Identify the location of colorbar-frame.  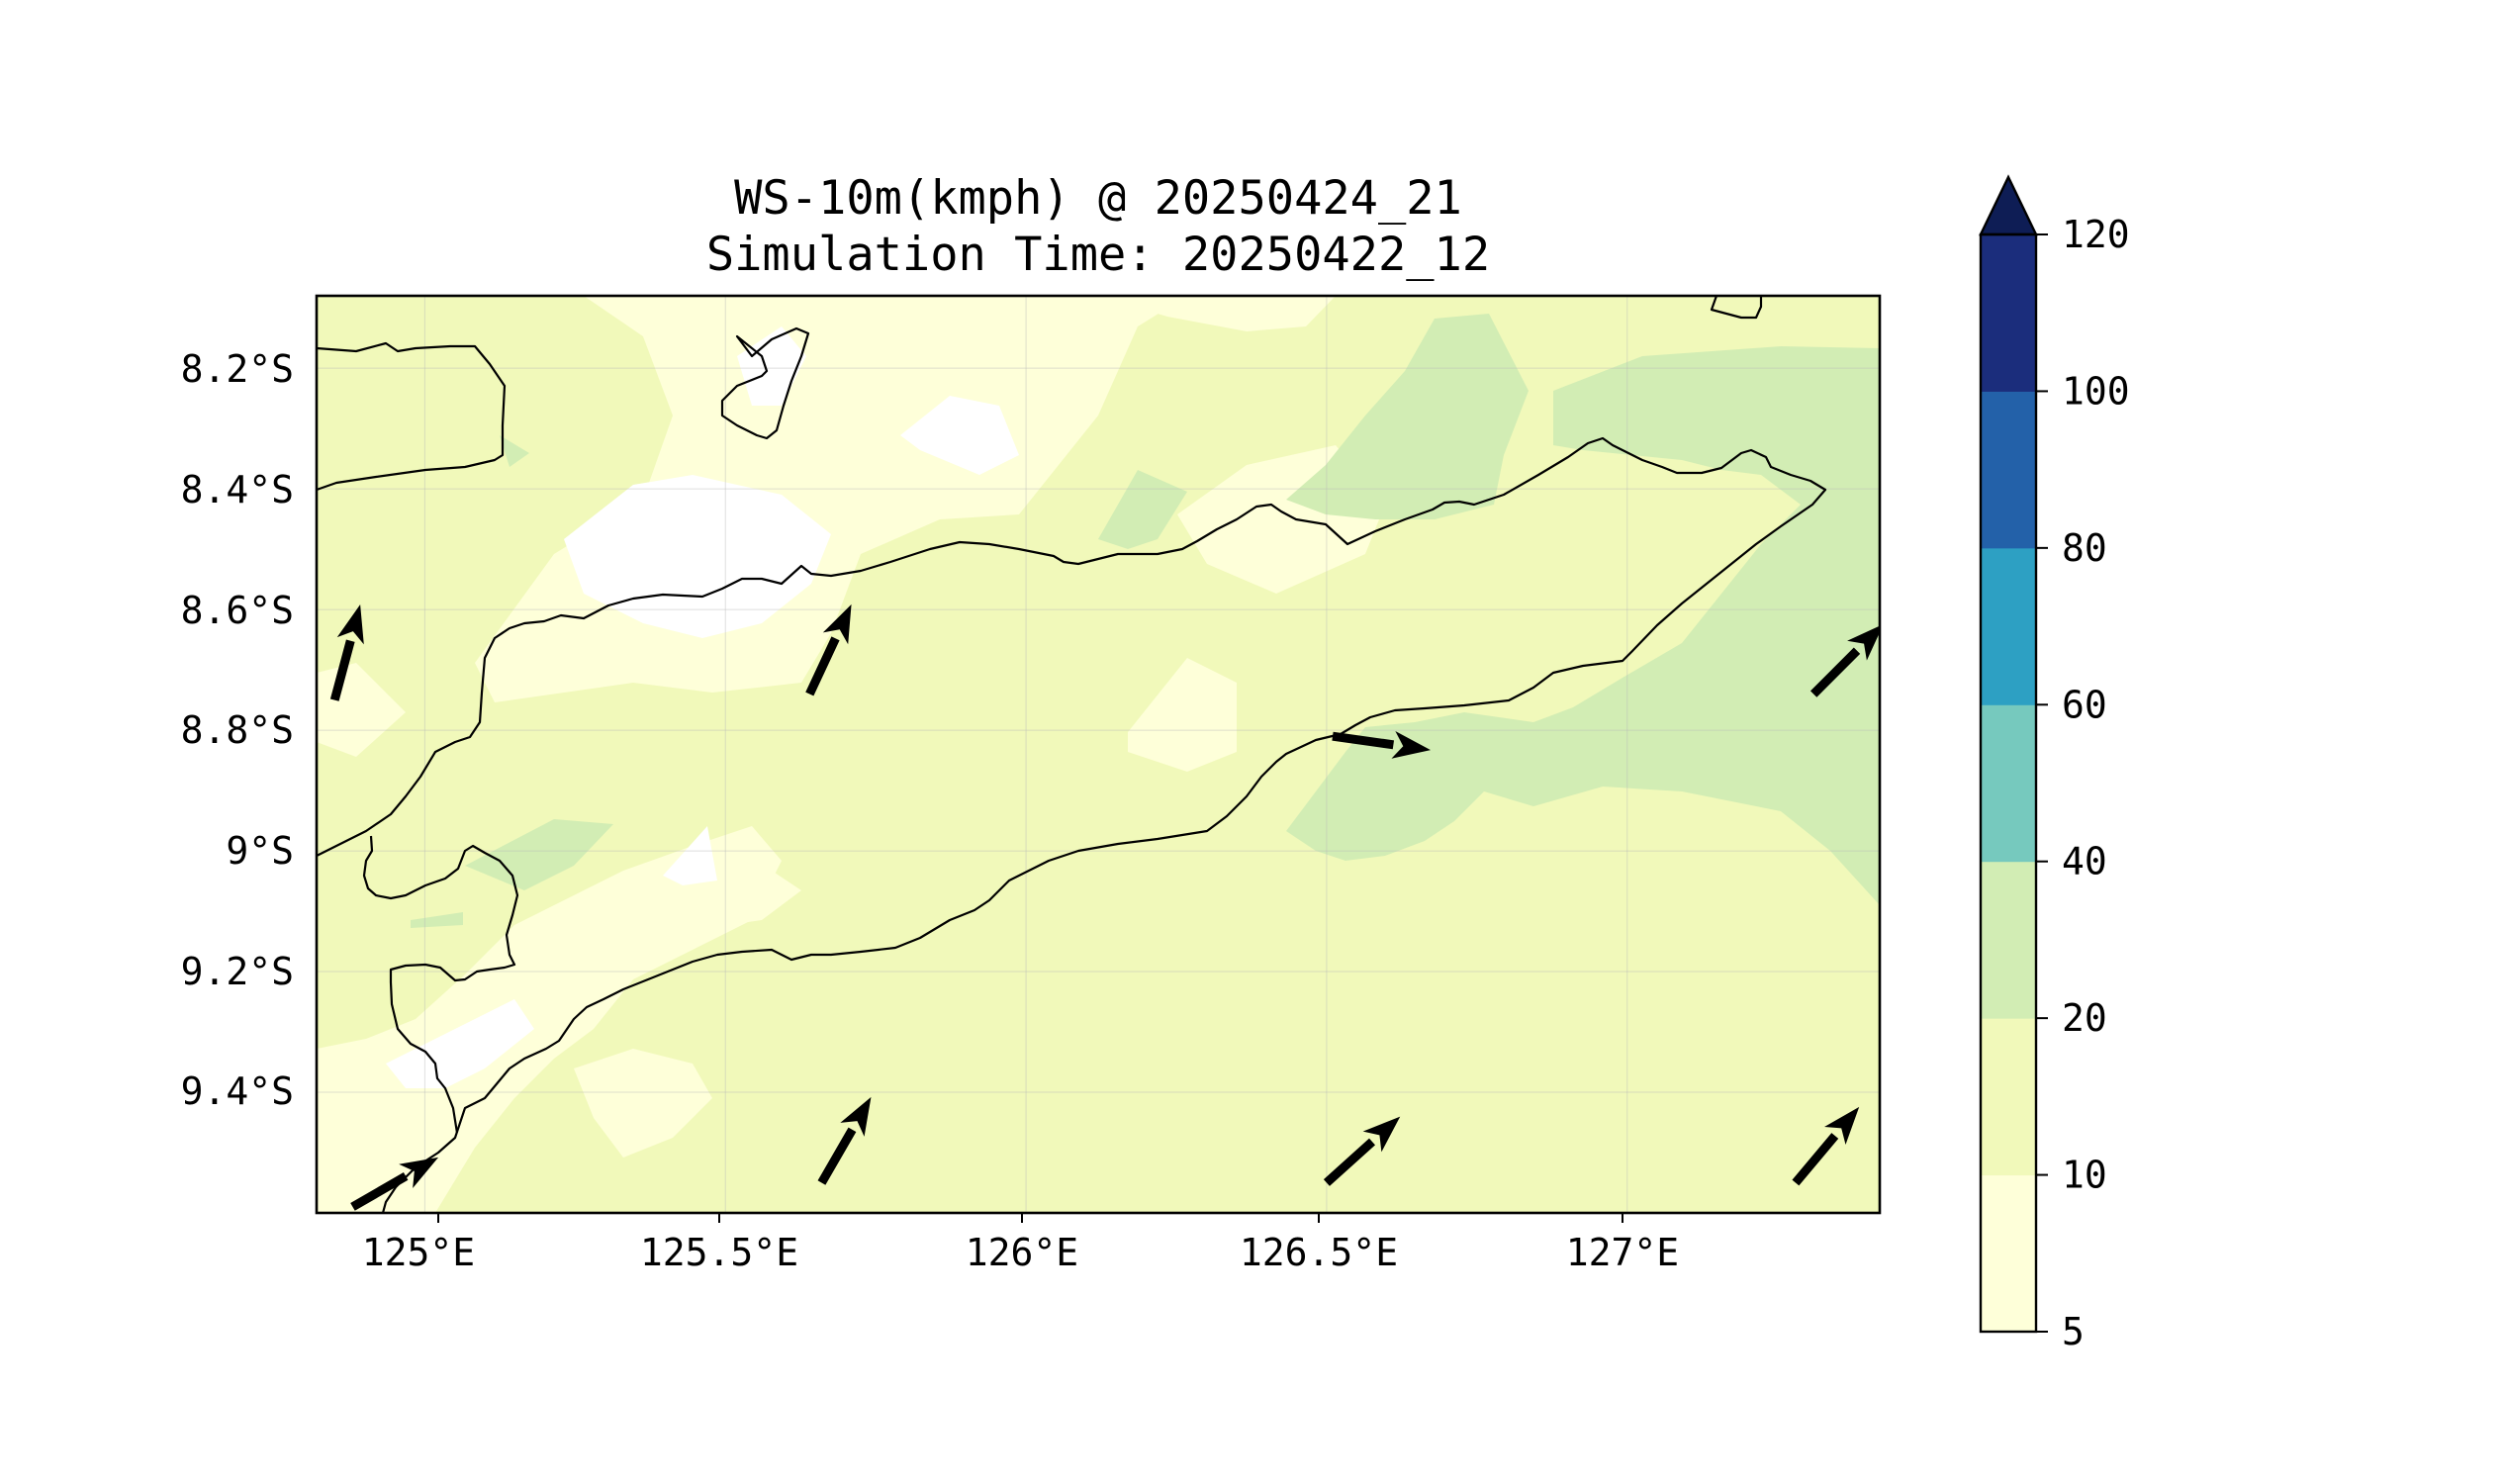
(2008, 783).